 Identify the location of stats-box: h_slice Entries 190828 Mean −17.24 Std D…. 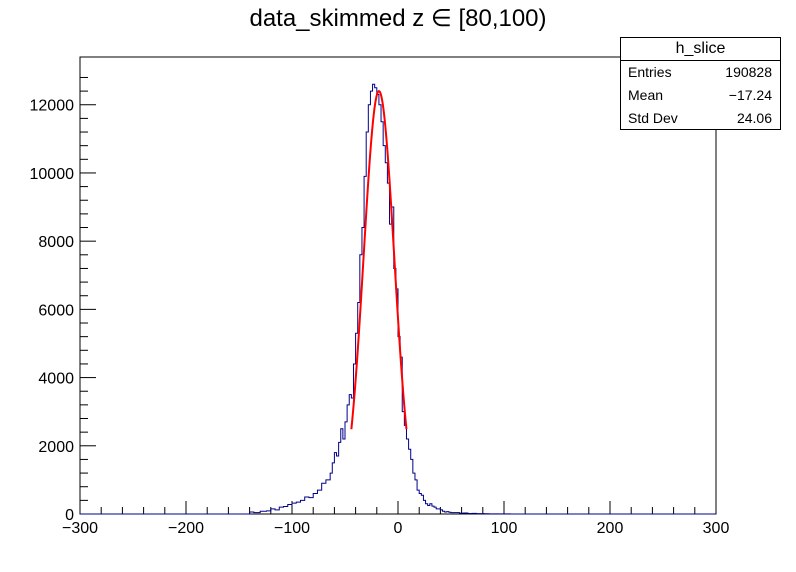
(700, 83).